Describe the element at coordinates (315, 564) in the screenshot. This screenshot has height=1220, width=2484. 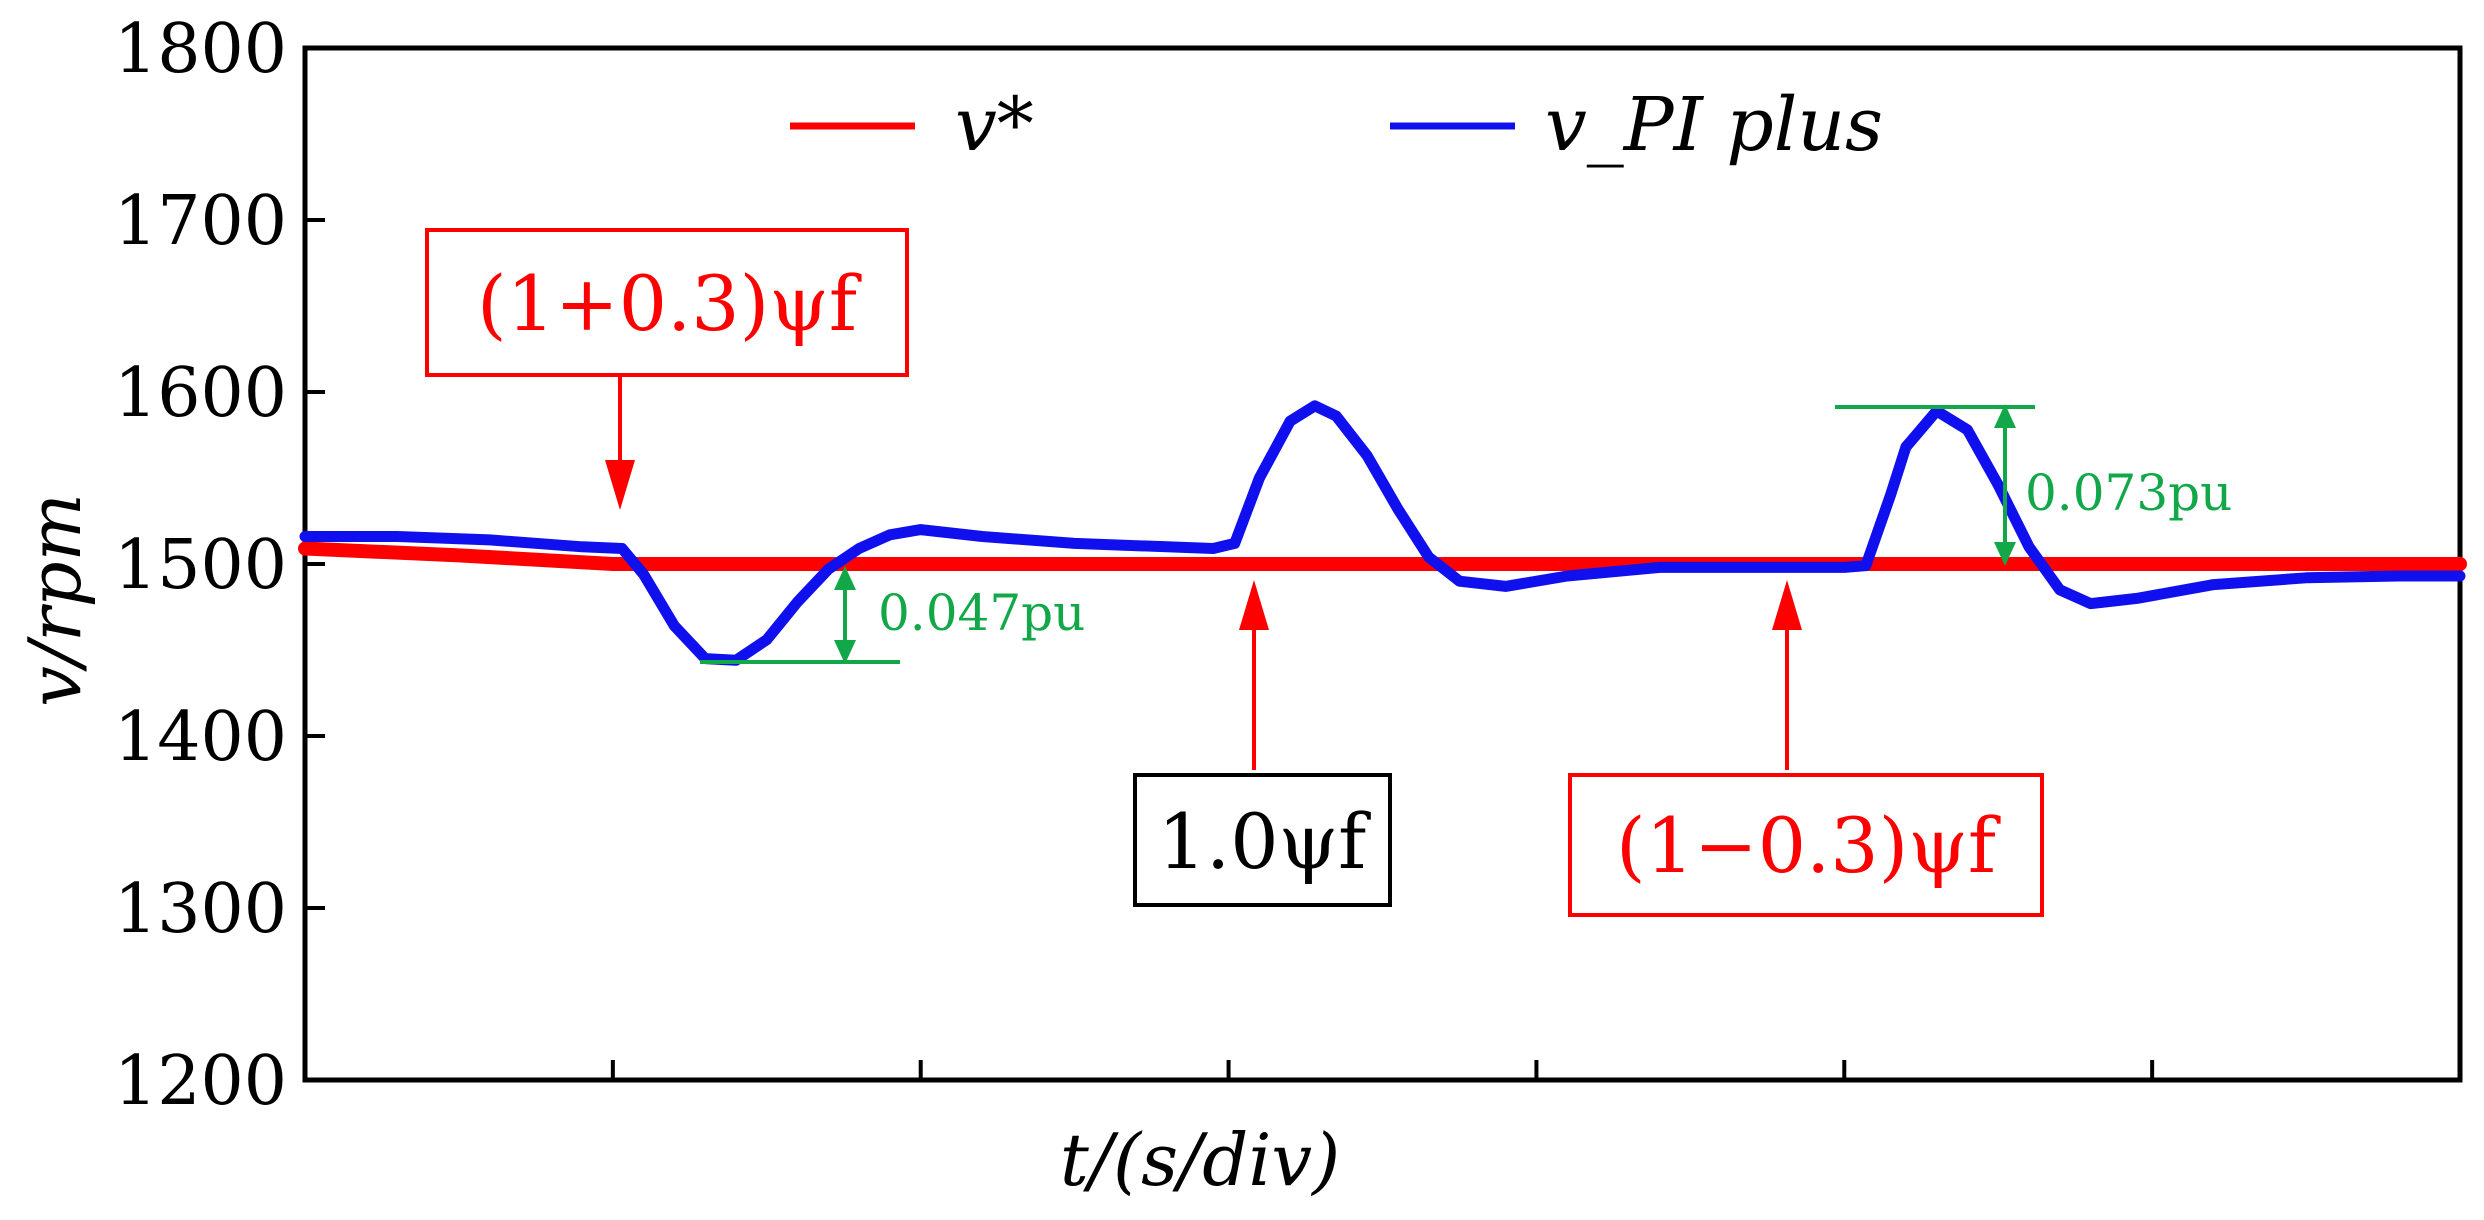
I see `y-axis-ticks` at that location.